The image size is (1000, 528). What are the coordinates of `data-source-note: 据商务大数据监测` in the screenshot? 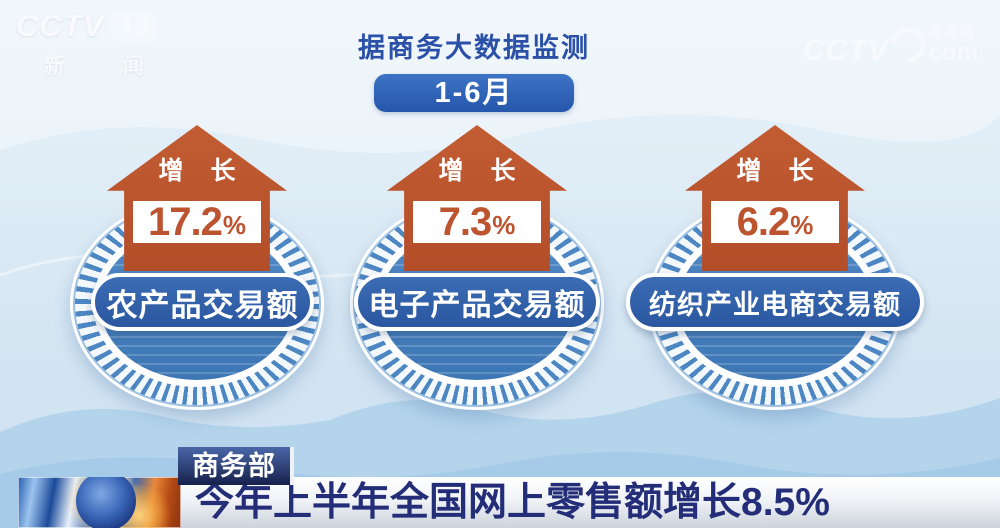 It's located at (474, 48).